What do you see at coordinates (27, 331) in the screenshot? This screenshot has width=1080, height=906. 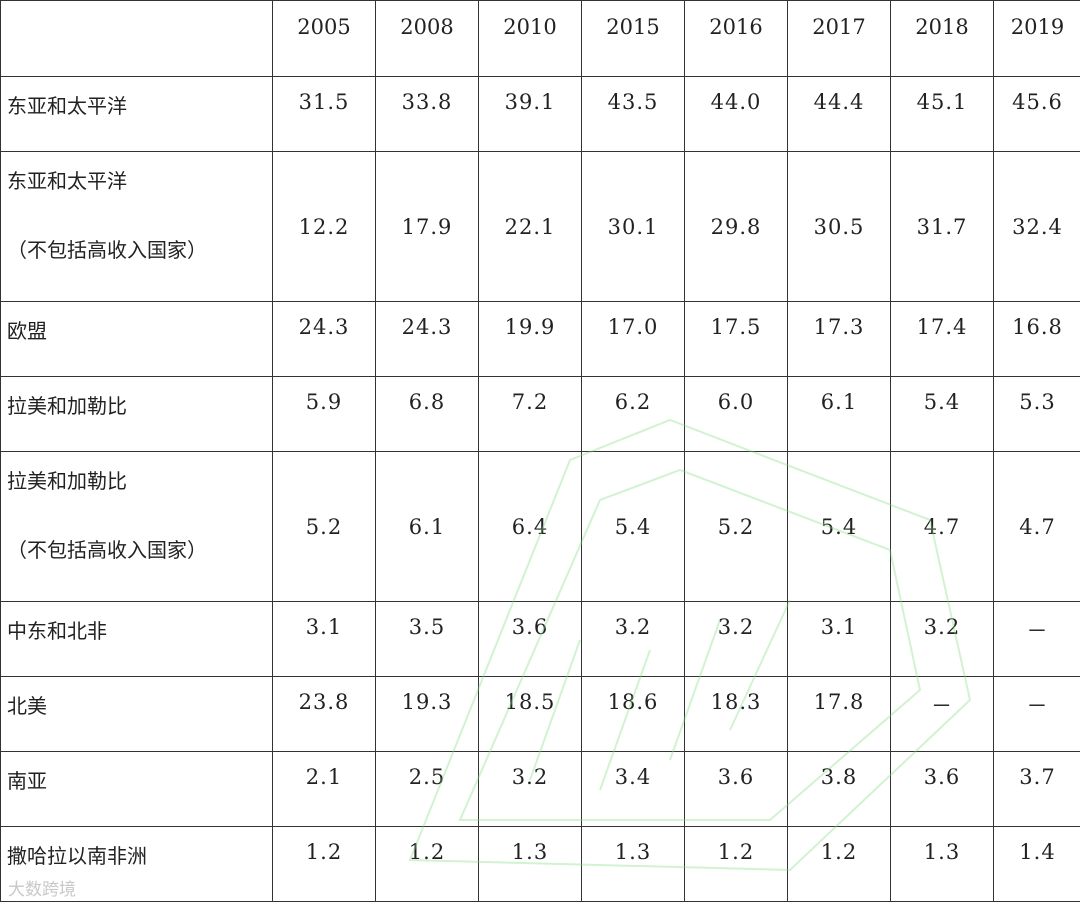 I see `row-label-text: 欧盟` at bounding box center [27, 331].